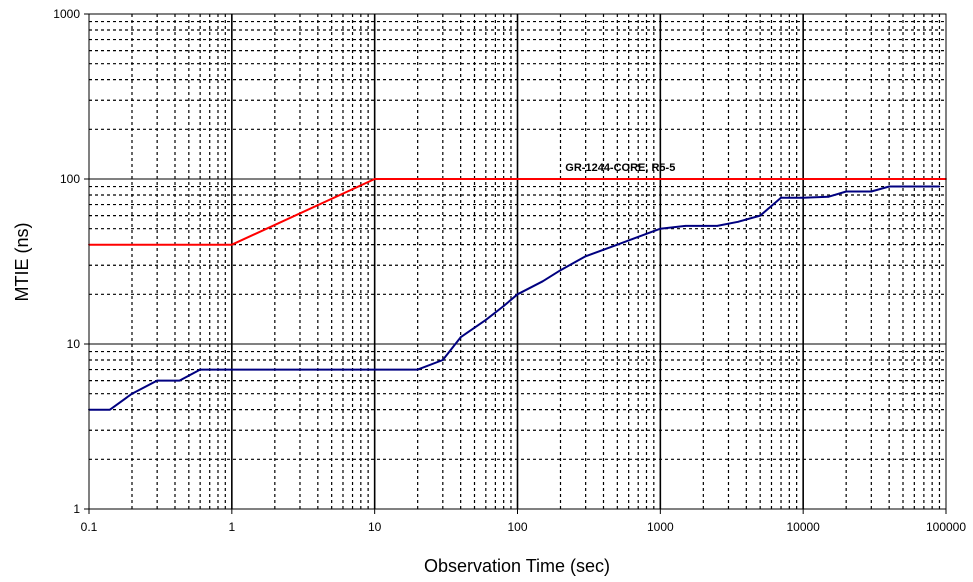 This screenshot has height=582, width=973. What do you see at coordinates (22, 262) in the screenshot?
I see `y-axis-title: MTIE (ns)` at bounding box center [22, 262].